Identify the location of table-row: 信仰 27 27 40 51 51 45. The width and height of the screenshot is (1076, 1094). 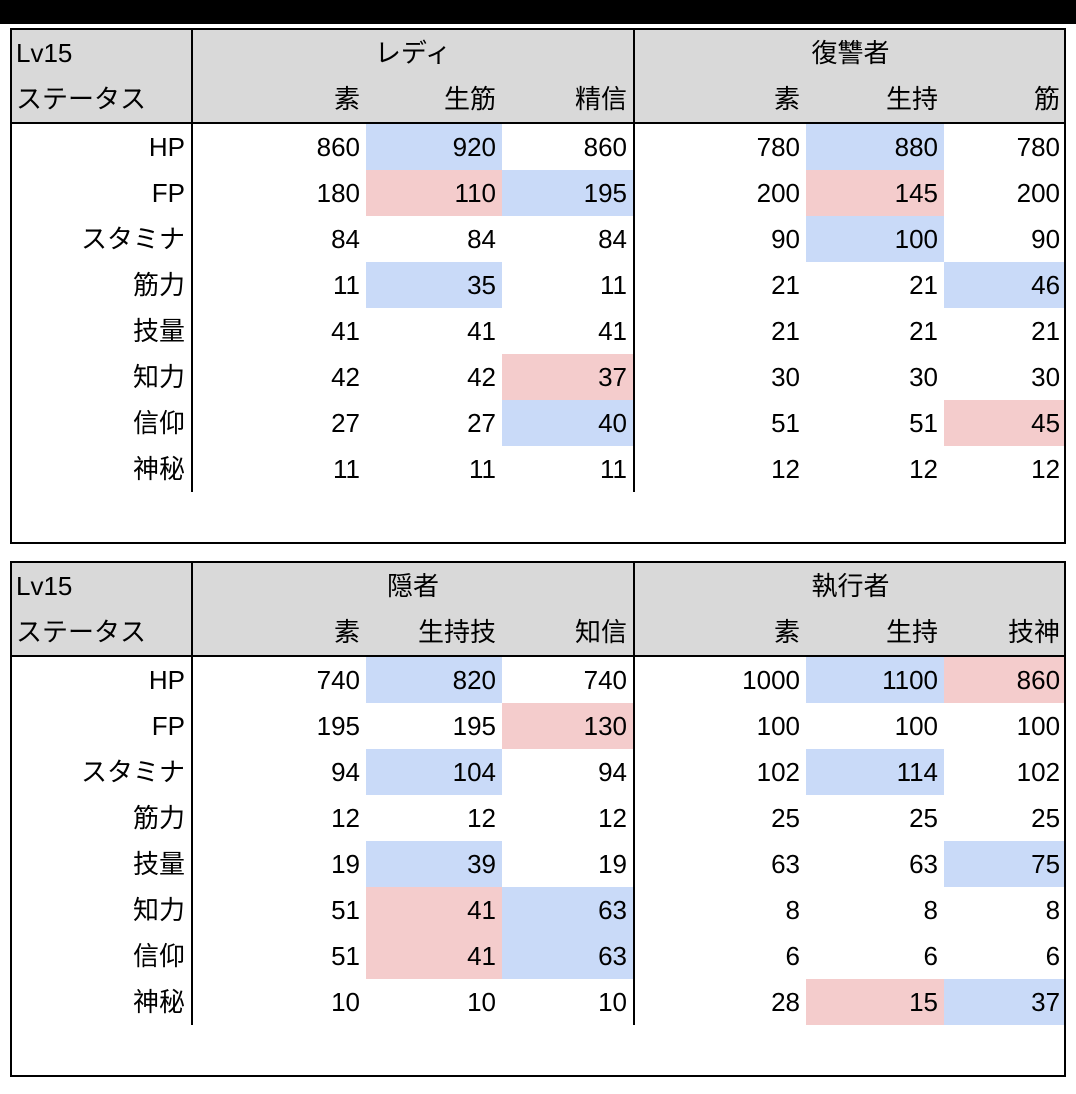
(538, 423).